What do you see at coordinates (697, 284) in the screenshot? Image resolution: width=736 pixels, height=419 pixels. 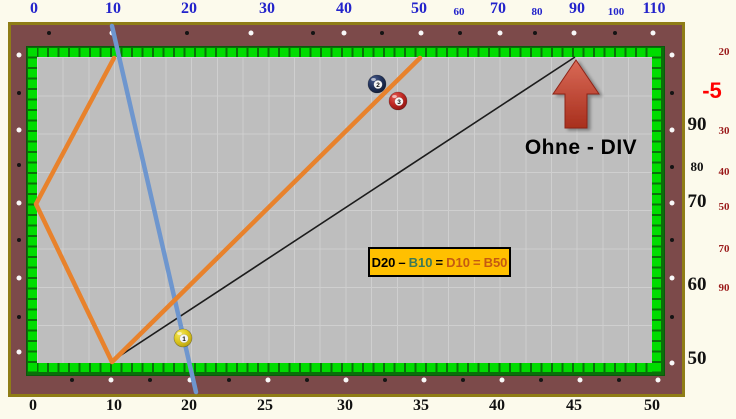 I see `right-scale-black-60: 60` at bounding box center [697, 284].